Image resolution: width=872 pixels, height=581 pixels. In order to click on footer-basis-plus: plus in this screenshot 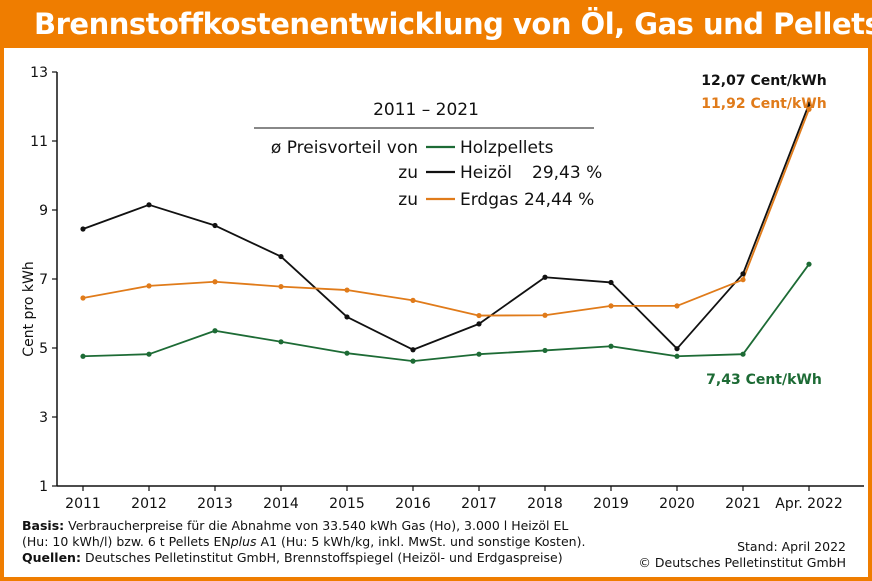, I will do `click(243, 541)`.